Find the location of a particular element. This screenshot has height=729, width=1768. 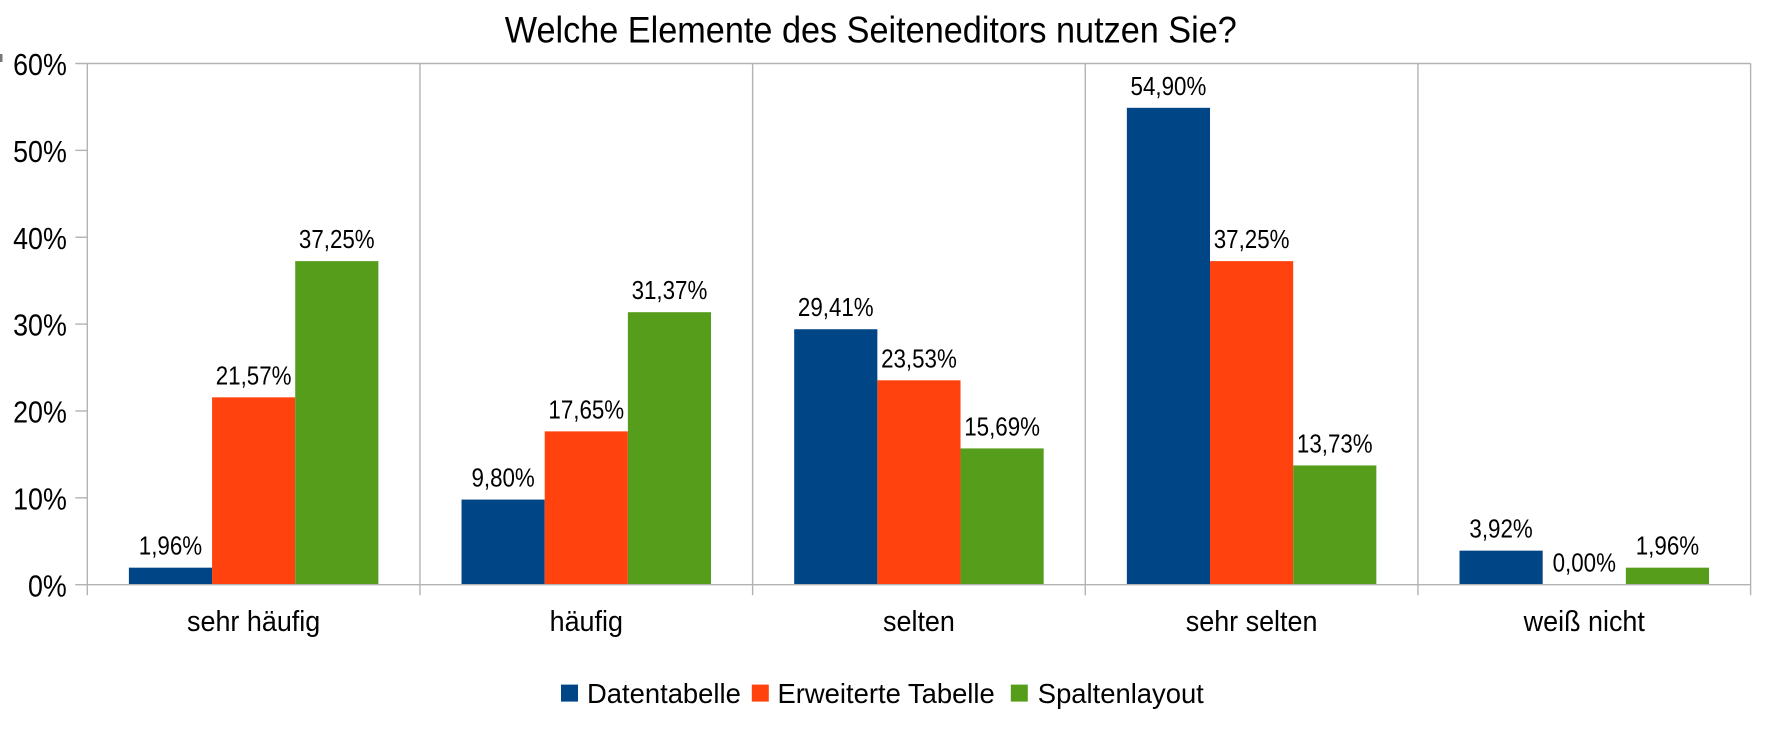

svg-text: 30% is located at coordinates (40, 326).